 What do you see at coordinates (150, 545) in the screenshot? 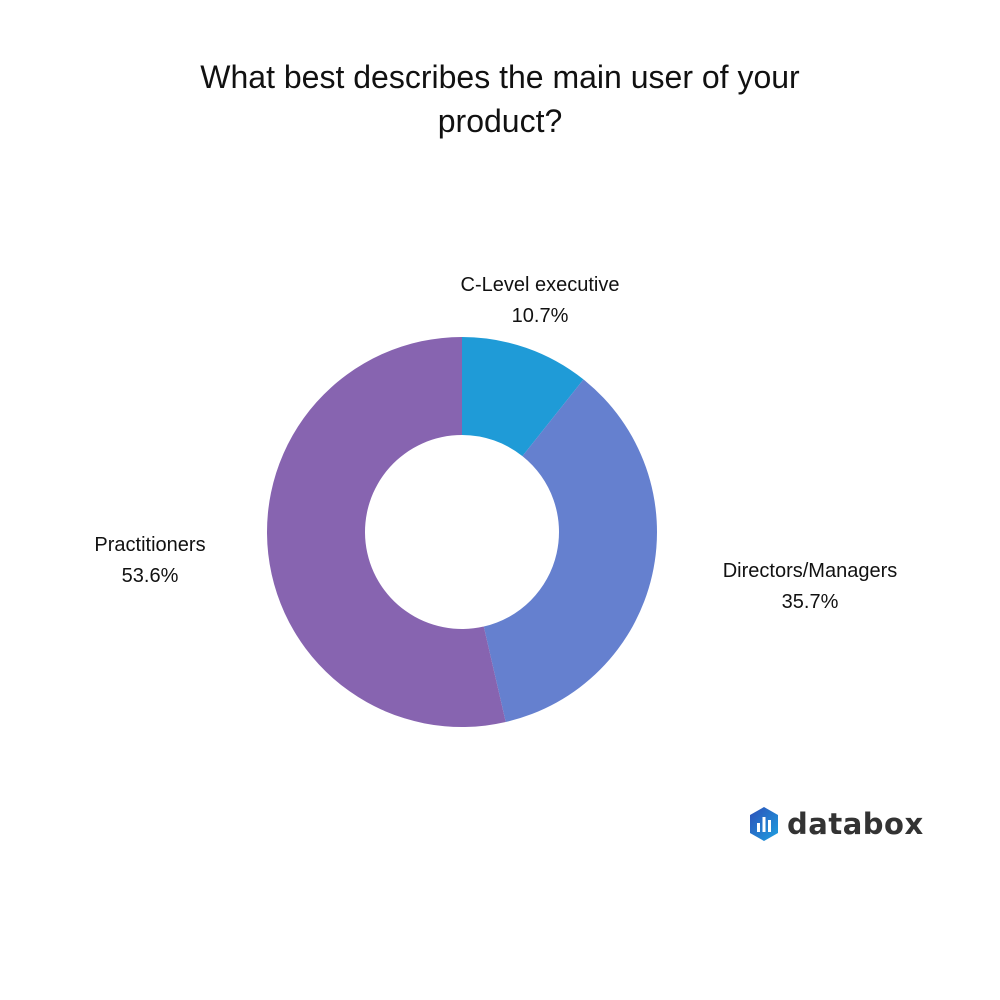
I see `slice-label-text: Practitioners` at bounding box center [150, 545].